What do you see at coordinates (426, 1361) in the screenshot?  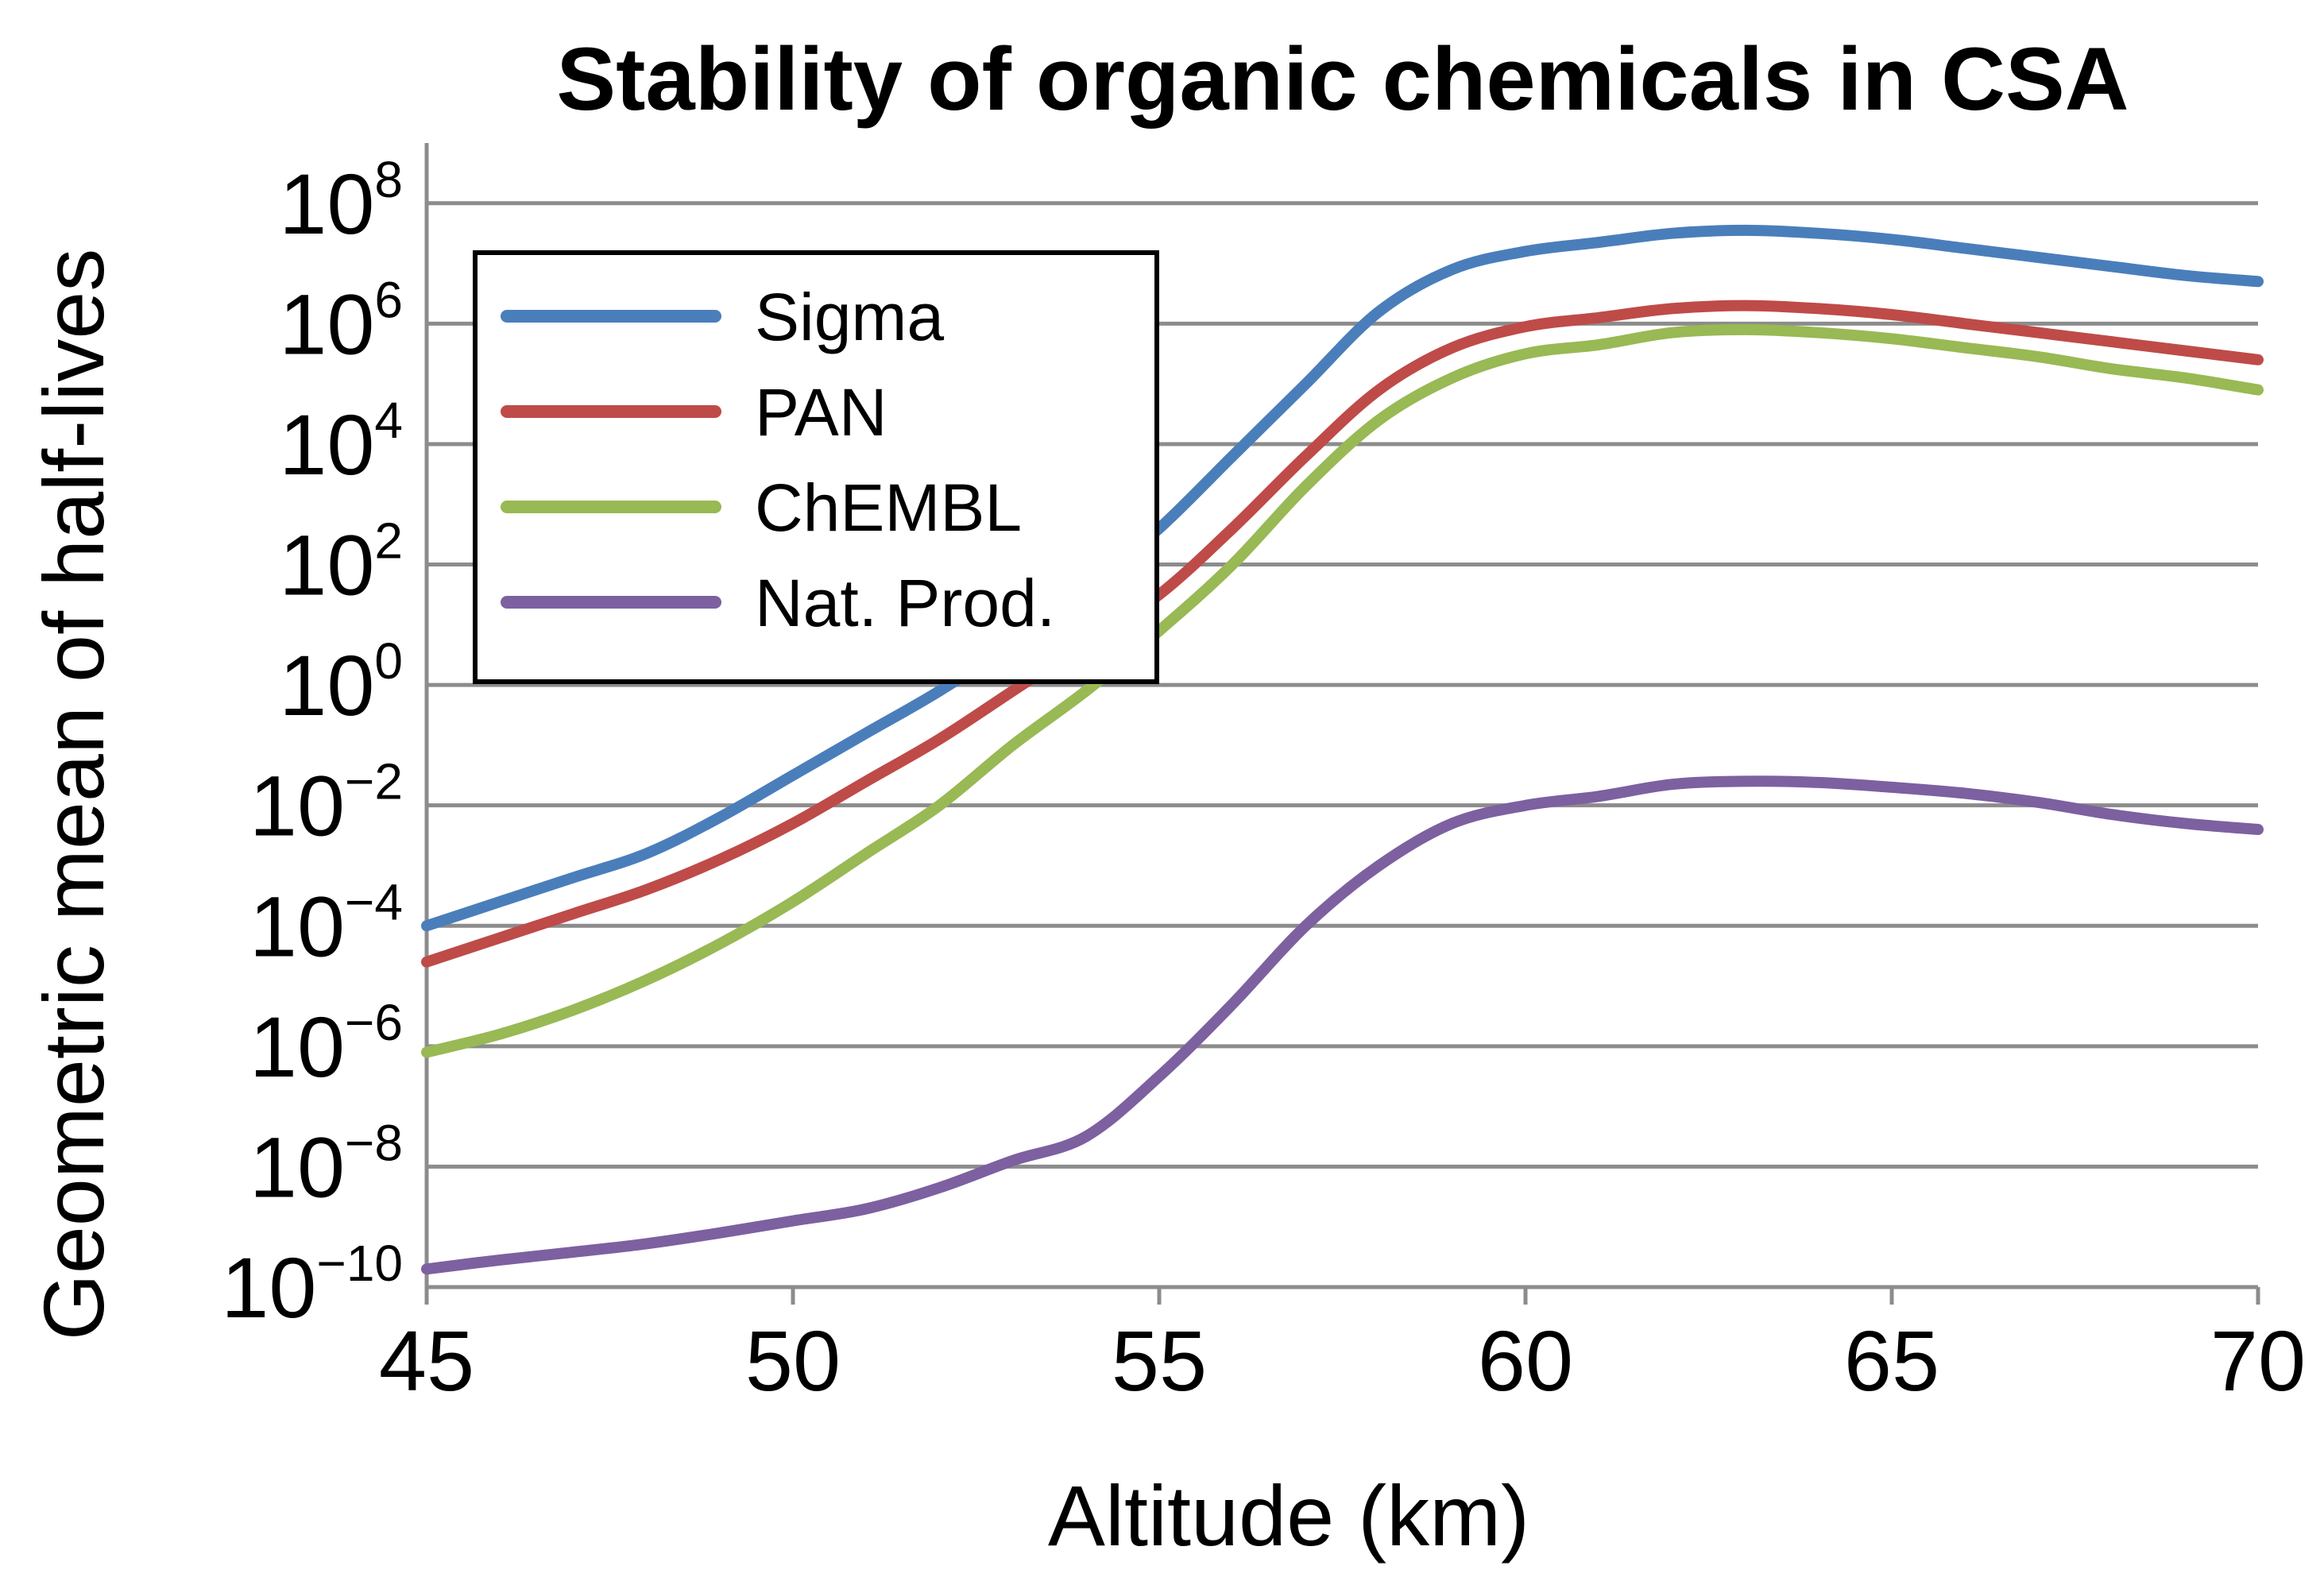 I see `x-tick-label: 45` at bounding box center [426, 1361].